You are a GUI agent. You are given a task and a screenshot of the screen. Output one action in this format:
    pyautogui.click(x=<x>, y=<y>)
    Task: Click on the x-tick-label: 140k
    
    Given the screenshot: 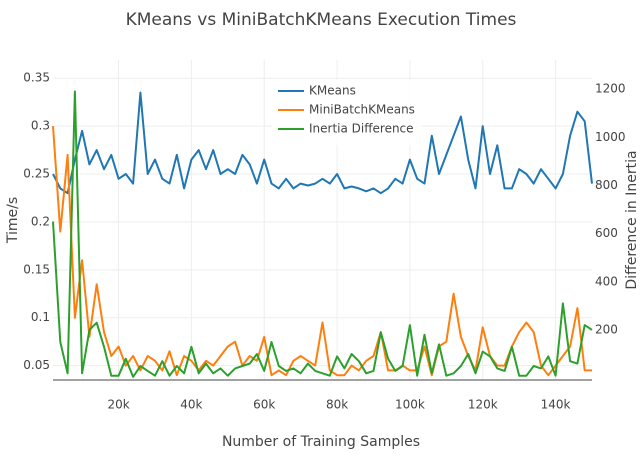 What is the action you would take?
    pyautogui.click(x=556, y=405)
    